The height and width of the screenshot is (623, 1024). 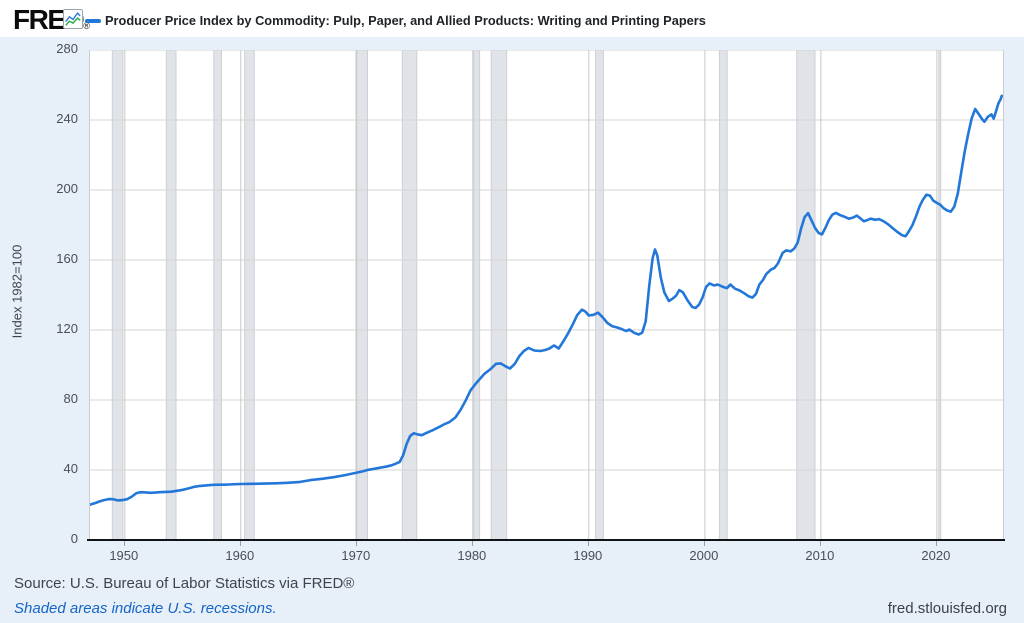 I want to click on y-tick-label: 160, so click(x=67, y=258).